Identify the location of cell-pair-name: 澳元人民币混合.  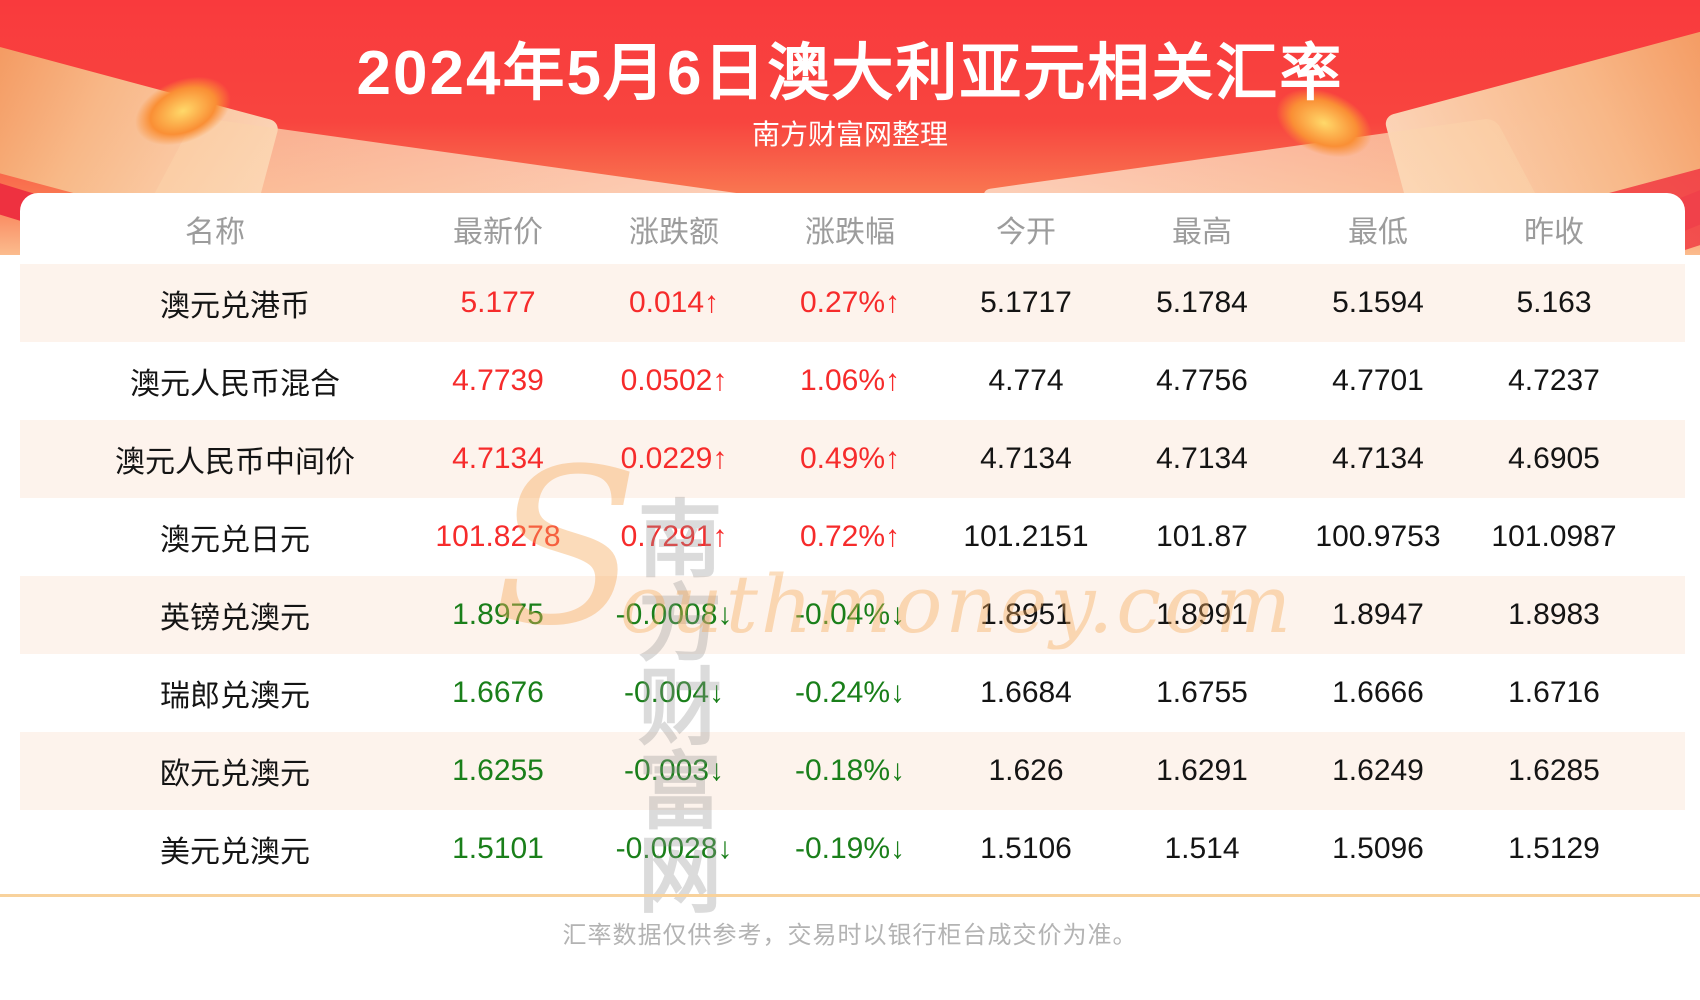
(235, 384).